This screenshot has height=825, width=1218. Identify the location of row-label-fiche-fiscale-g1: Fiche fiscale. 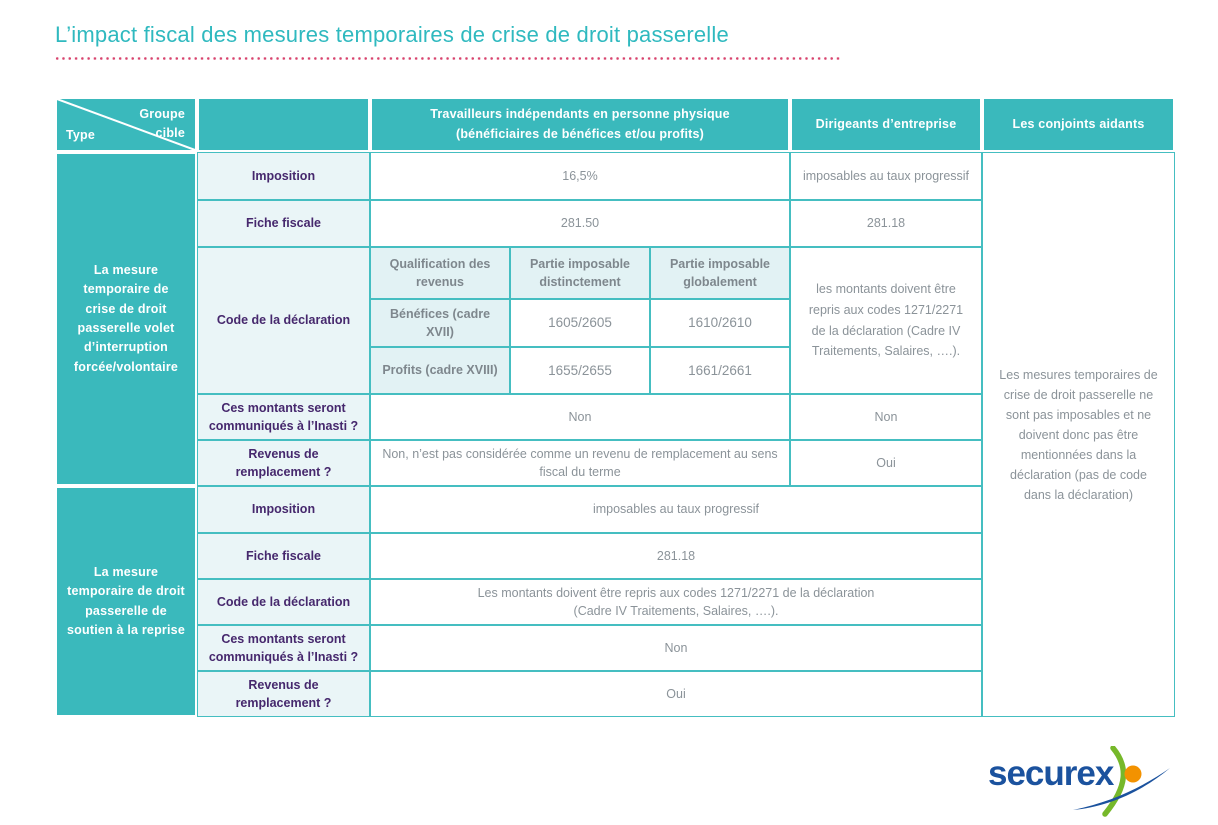
(283, 223).